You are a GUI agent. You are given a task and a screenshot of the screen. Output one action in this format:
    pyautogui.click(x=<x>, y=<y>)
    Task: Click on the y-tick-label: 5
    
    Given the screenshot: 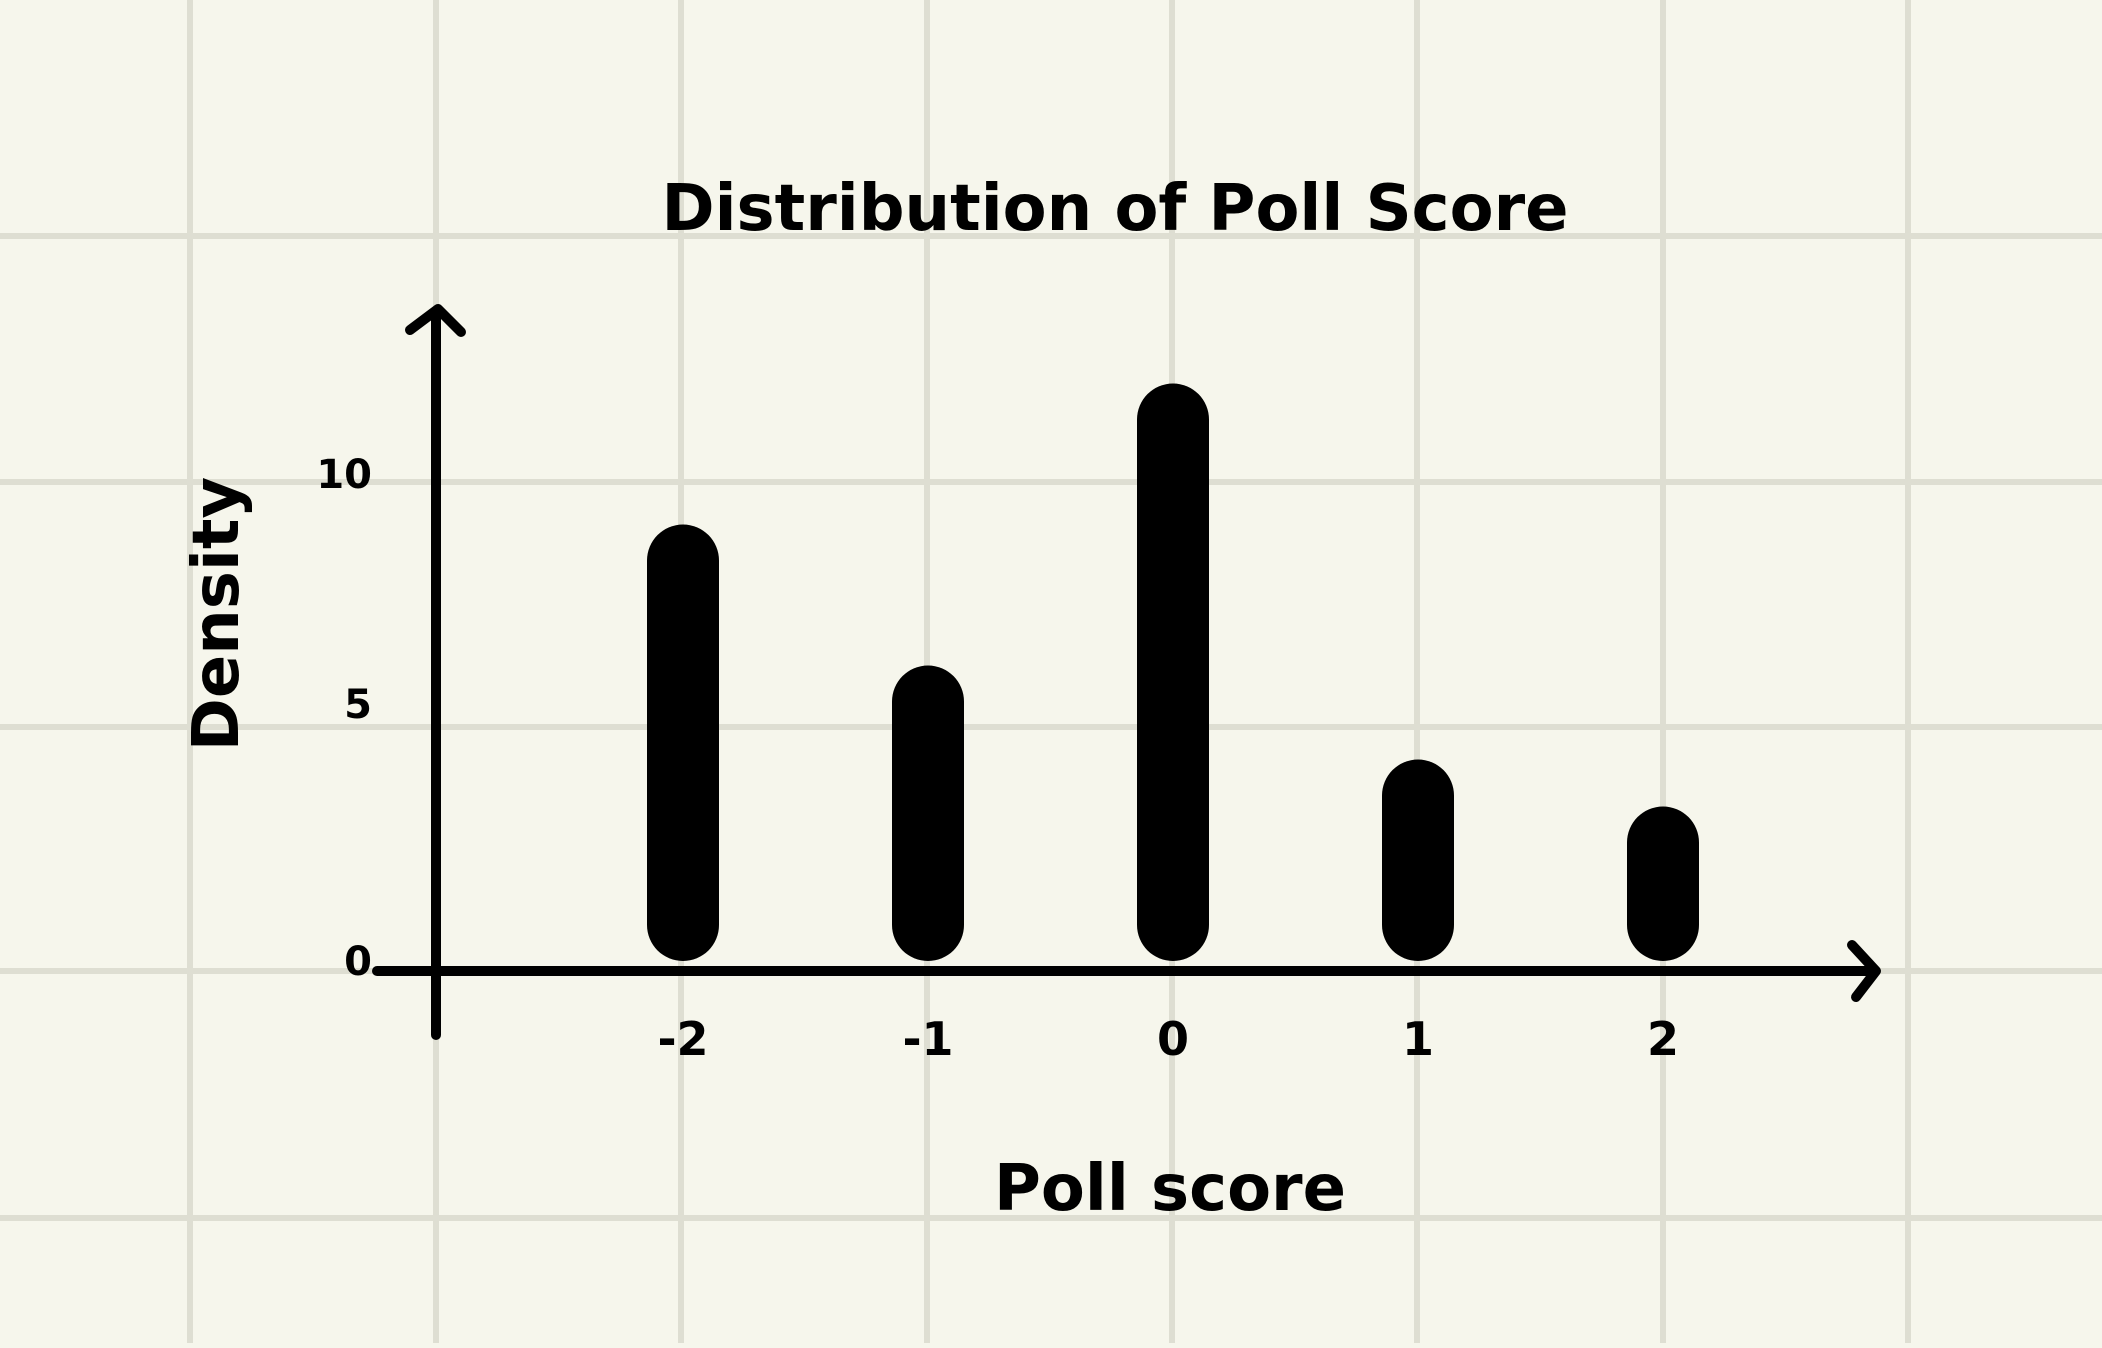 What is the action you would take?
    pyautogui.click(x=358, y=705)
    